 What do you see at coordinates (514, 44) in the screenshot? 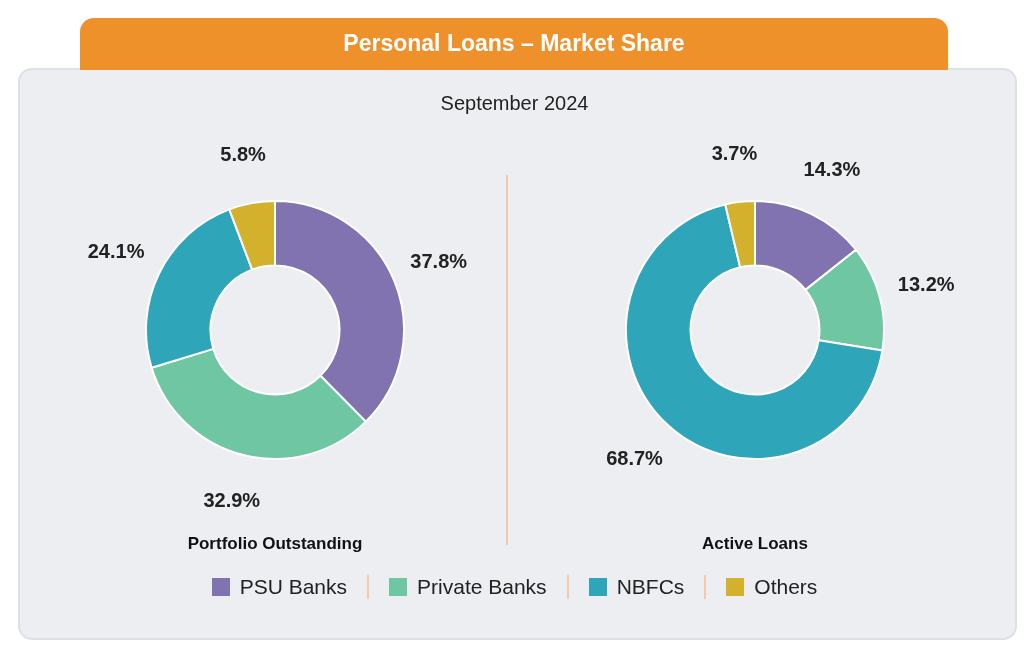
I see `text: Personal Loans – Market Share` at bounding box center [514, 44].